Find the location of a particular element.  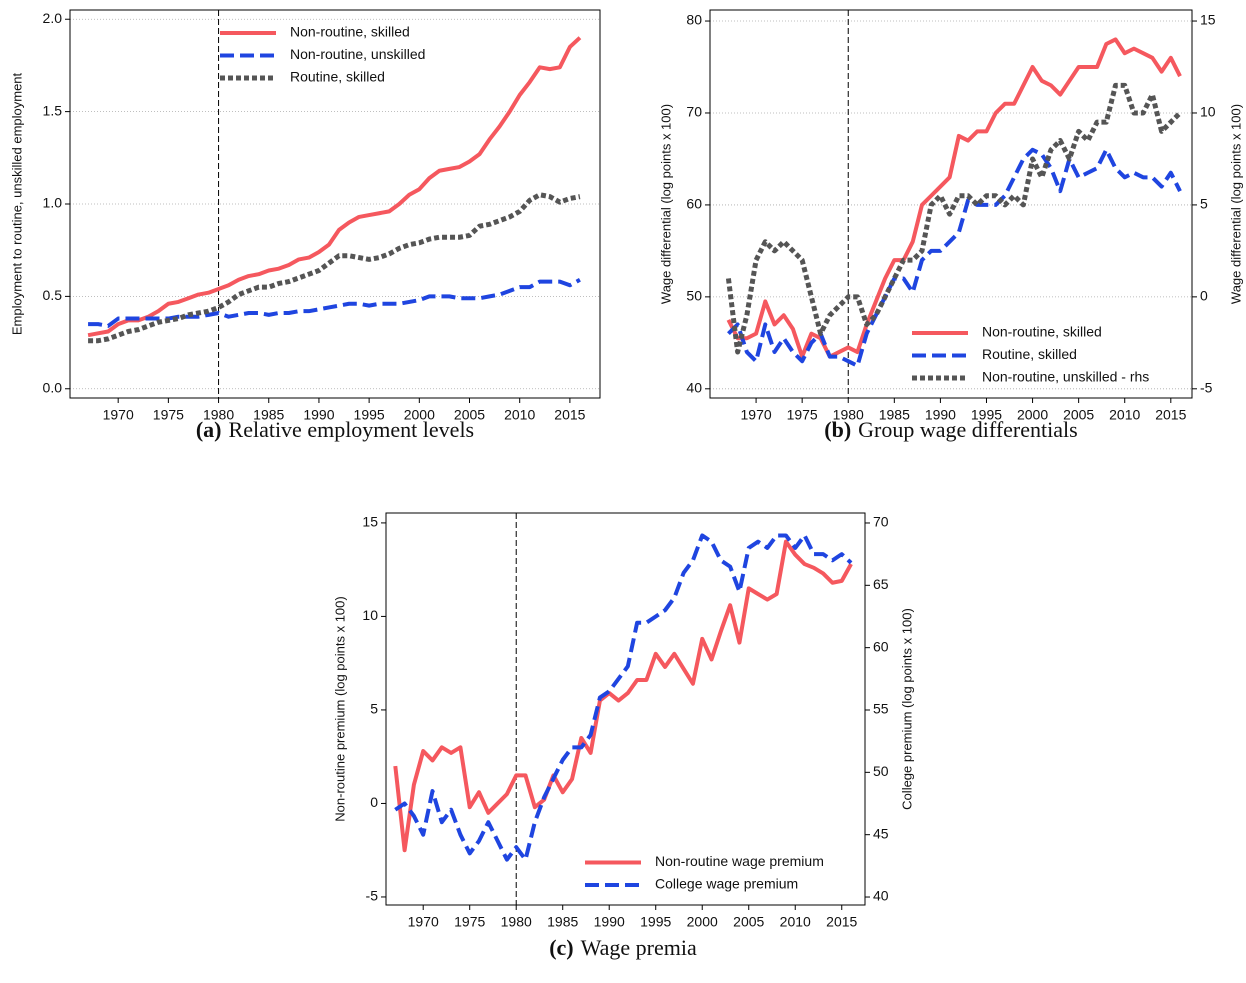

y2-tick-label: 60 is located at coordinates (881, 646).